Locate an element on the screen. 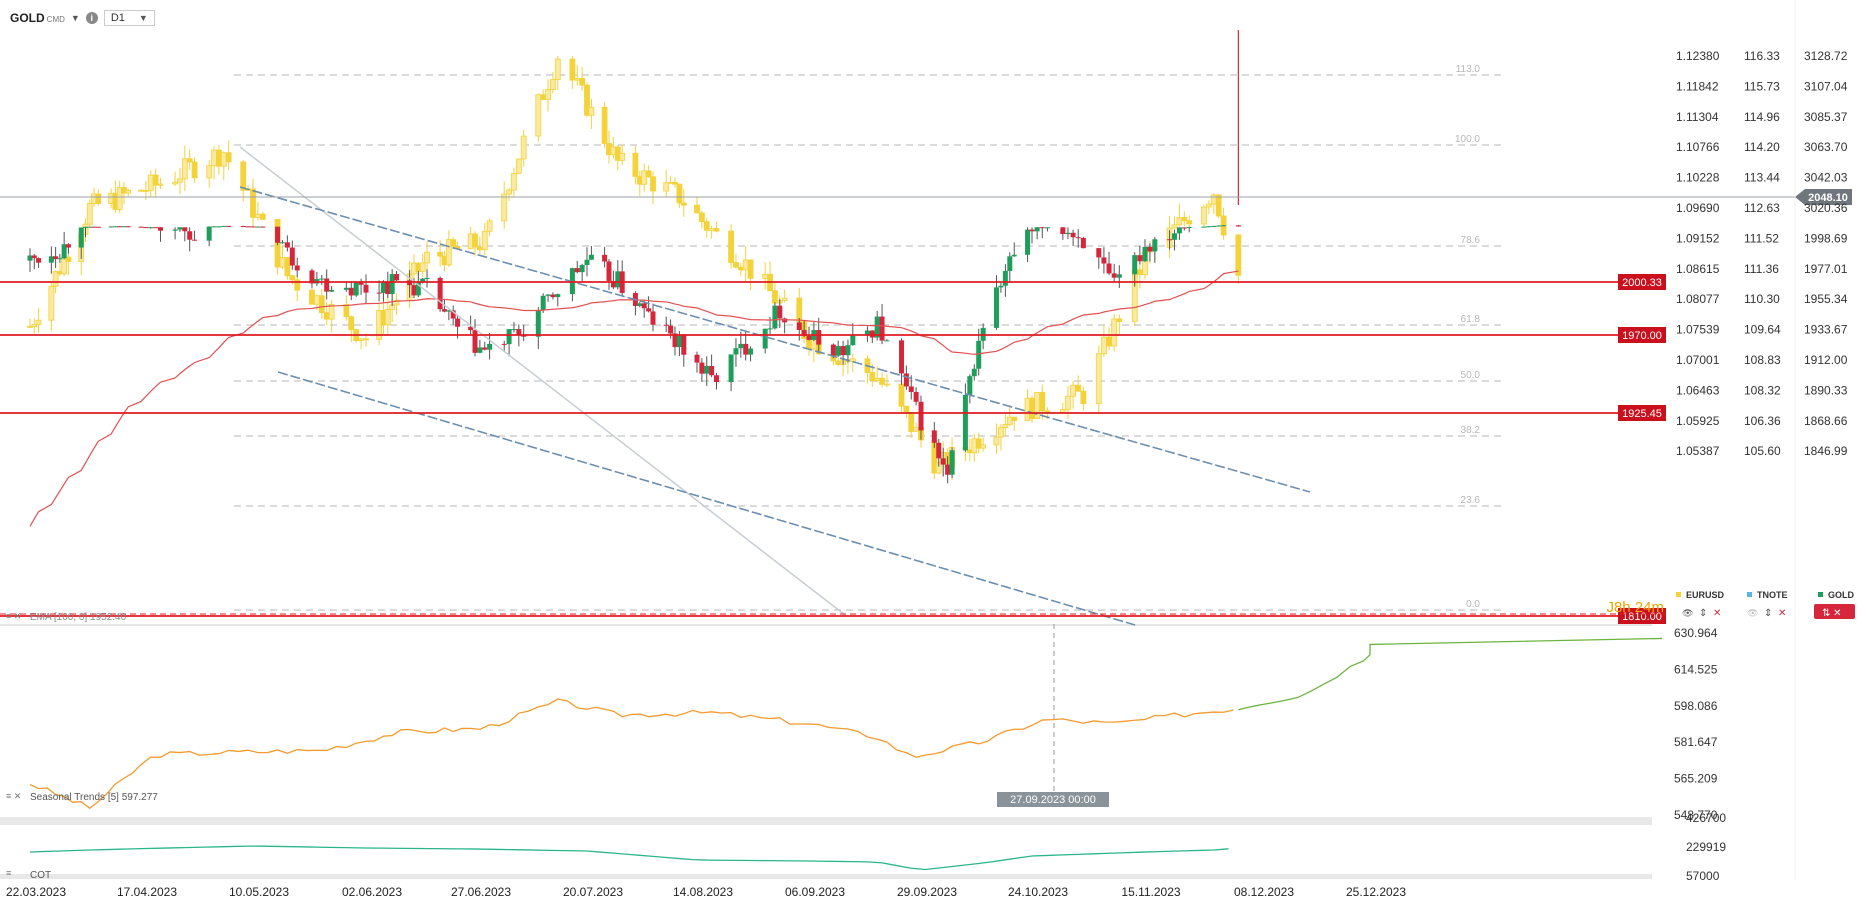 Image resolution: width=1866 pixels, height=909 pixels. date-axis-tick: 02.06.2023 is located at coordinates (372, 892).